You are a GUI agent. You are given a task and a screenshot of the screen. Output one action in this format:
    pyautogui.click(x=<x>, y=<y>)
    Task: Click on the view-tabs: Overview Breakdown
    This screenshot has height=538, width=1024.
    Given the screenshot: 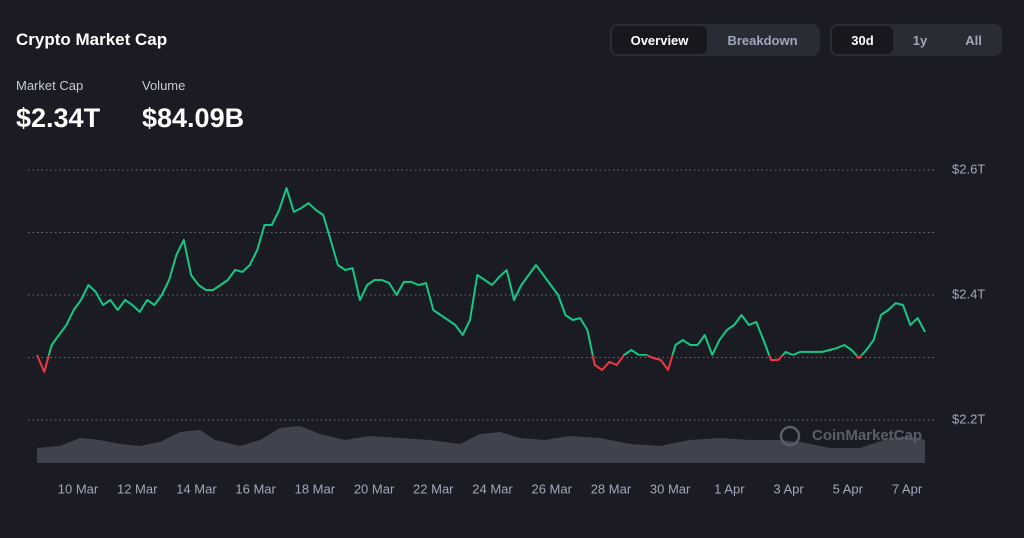 What is the action you would take?
    pyautogui.click(x=715, y=40)
    